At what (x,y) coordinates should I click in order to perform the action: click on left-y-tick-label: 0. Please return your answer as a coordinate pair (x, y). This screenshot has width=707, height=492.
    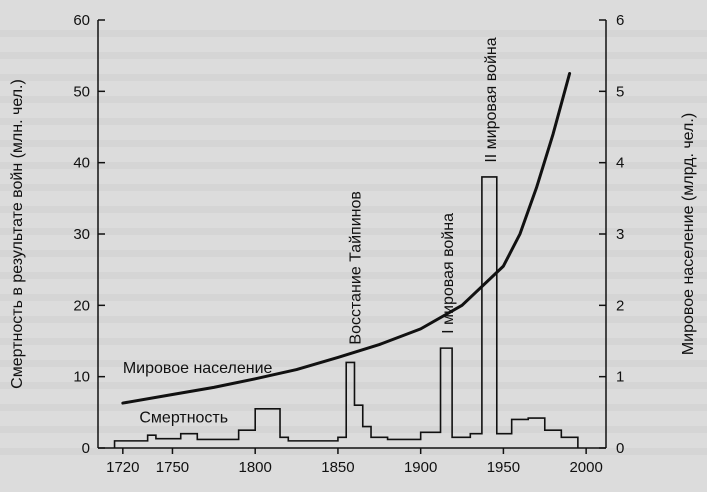
    Looking at the image, I should click on (86, 448).